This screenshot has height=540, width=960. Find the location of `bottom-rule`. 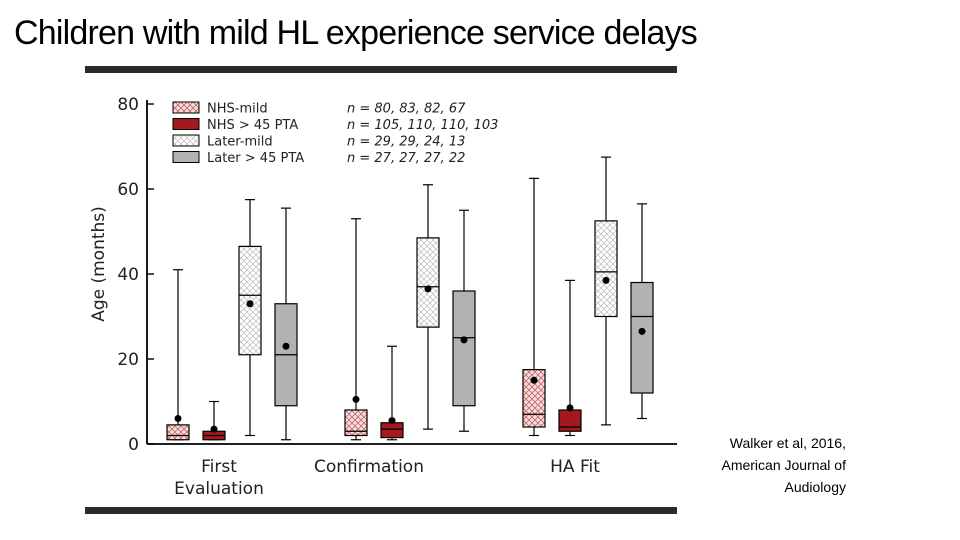

bottom-rule is located at coordinates (381, 510).